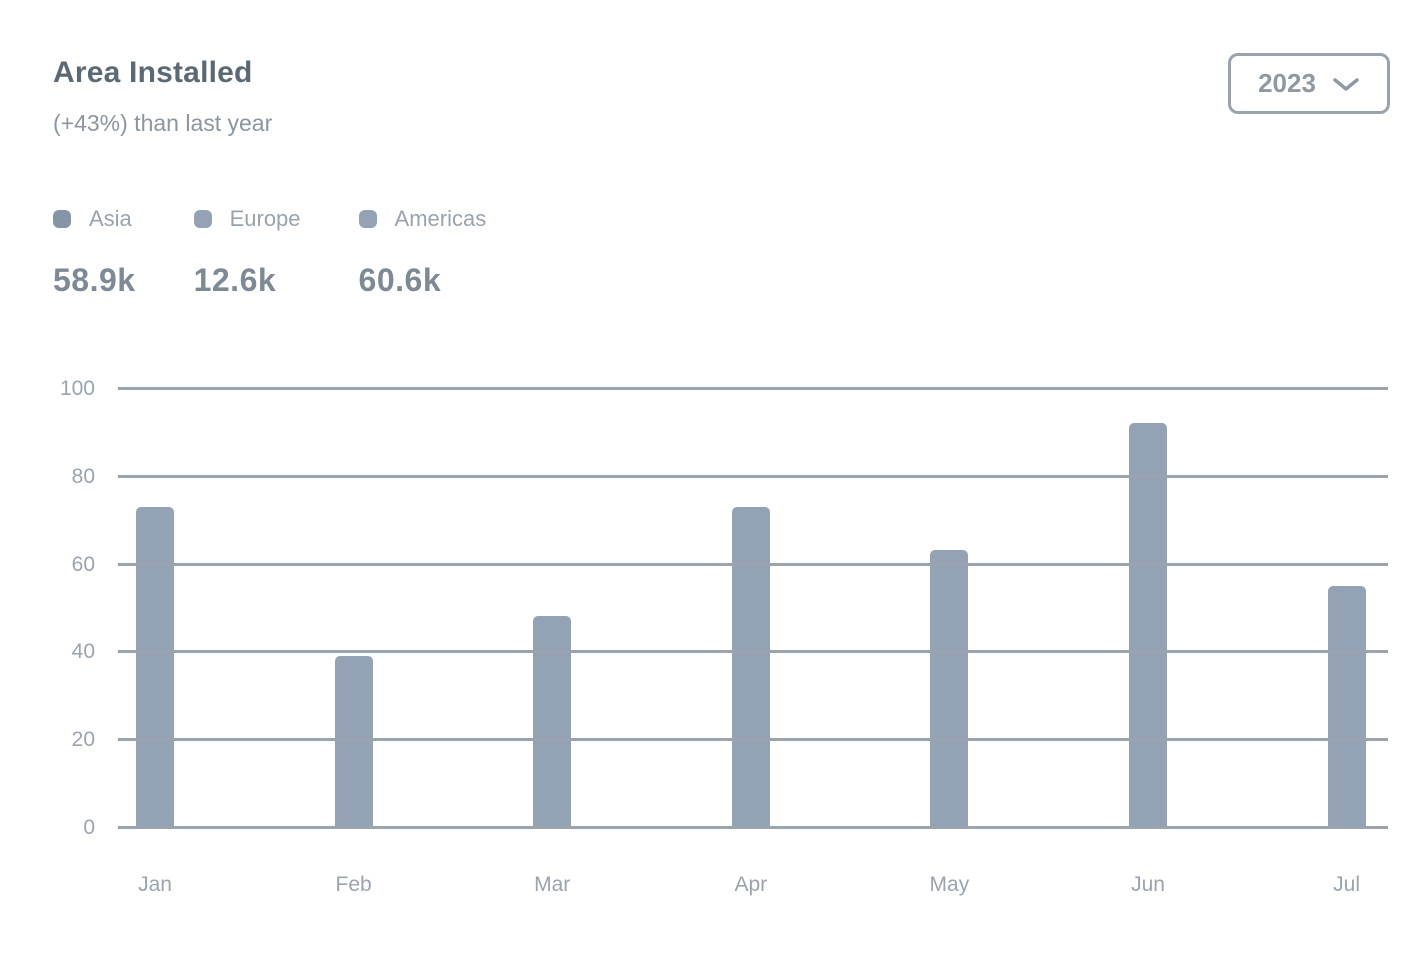 This screenshot has height=956, width=1424. I want to click on legend-total-europe: 12.6k, so click(235, 280).